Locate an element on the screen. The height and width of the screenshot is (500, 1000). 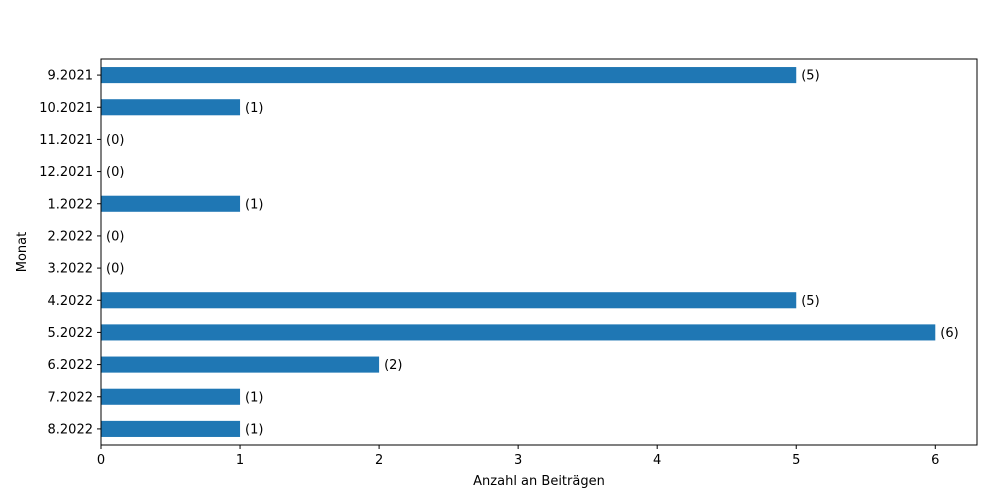
y-tick-label: 12.2021 is located at coordinates (66, 172).